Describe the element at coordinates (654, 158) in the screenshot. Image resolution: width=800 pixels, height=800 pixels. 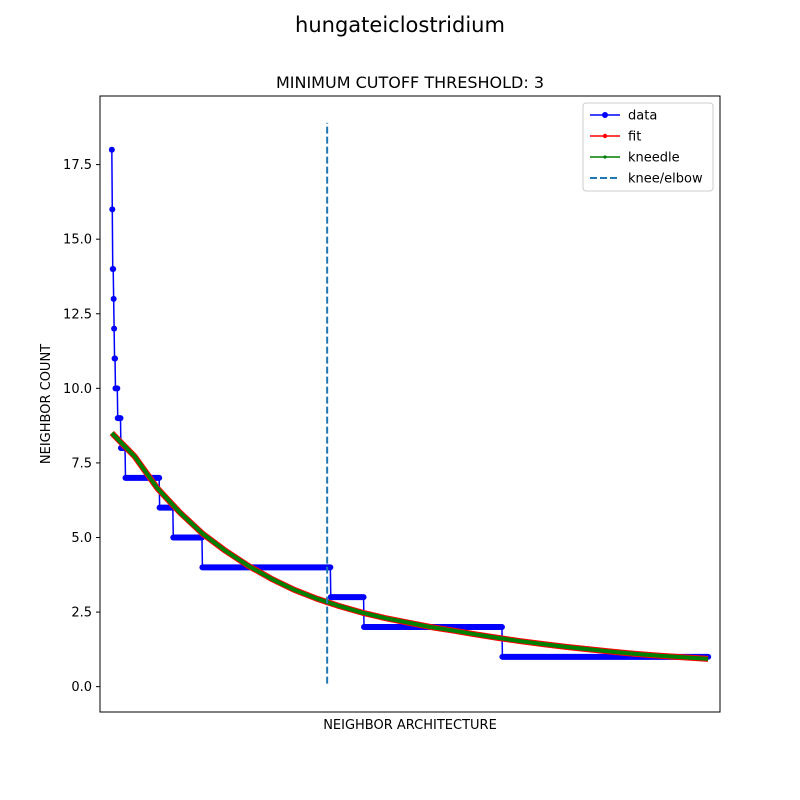
I see `legend-label: kneedle` at that location.